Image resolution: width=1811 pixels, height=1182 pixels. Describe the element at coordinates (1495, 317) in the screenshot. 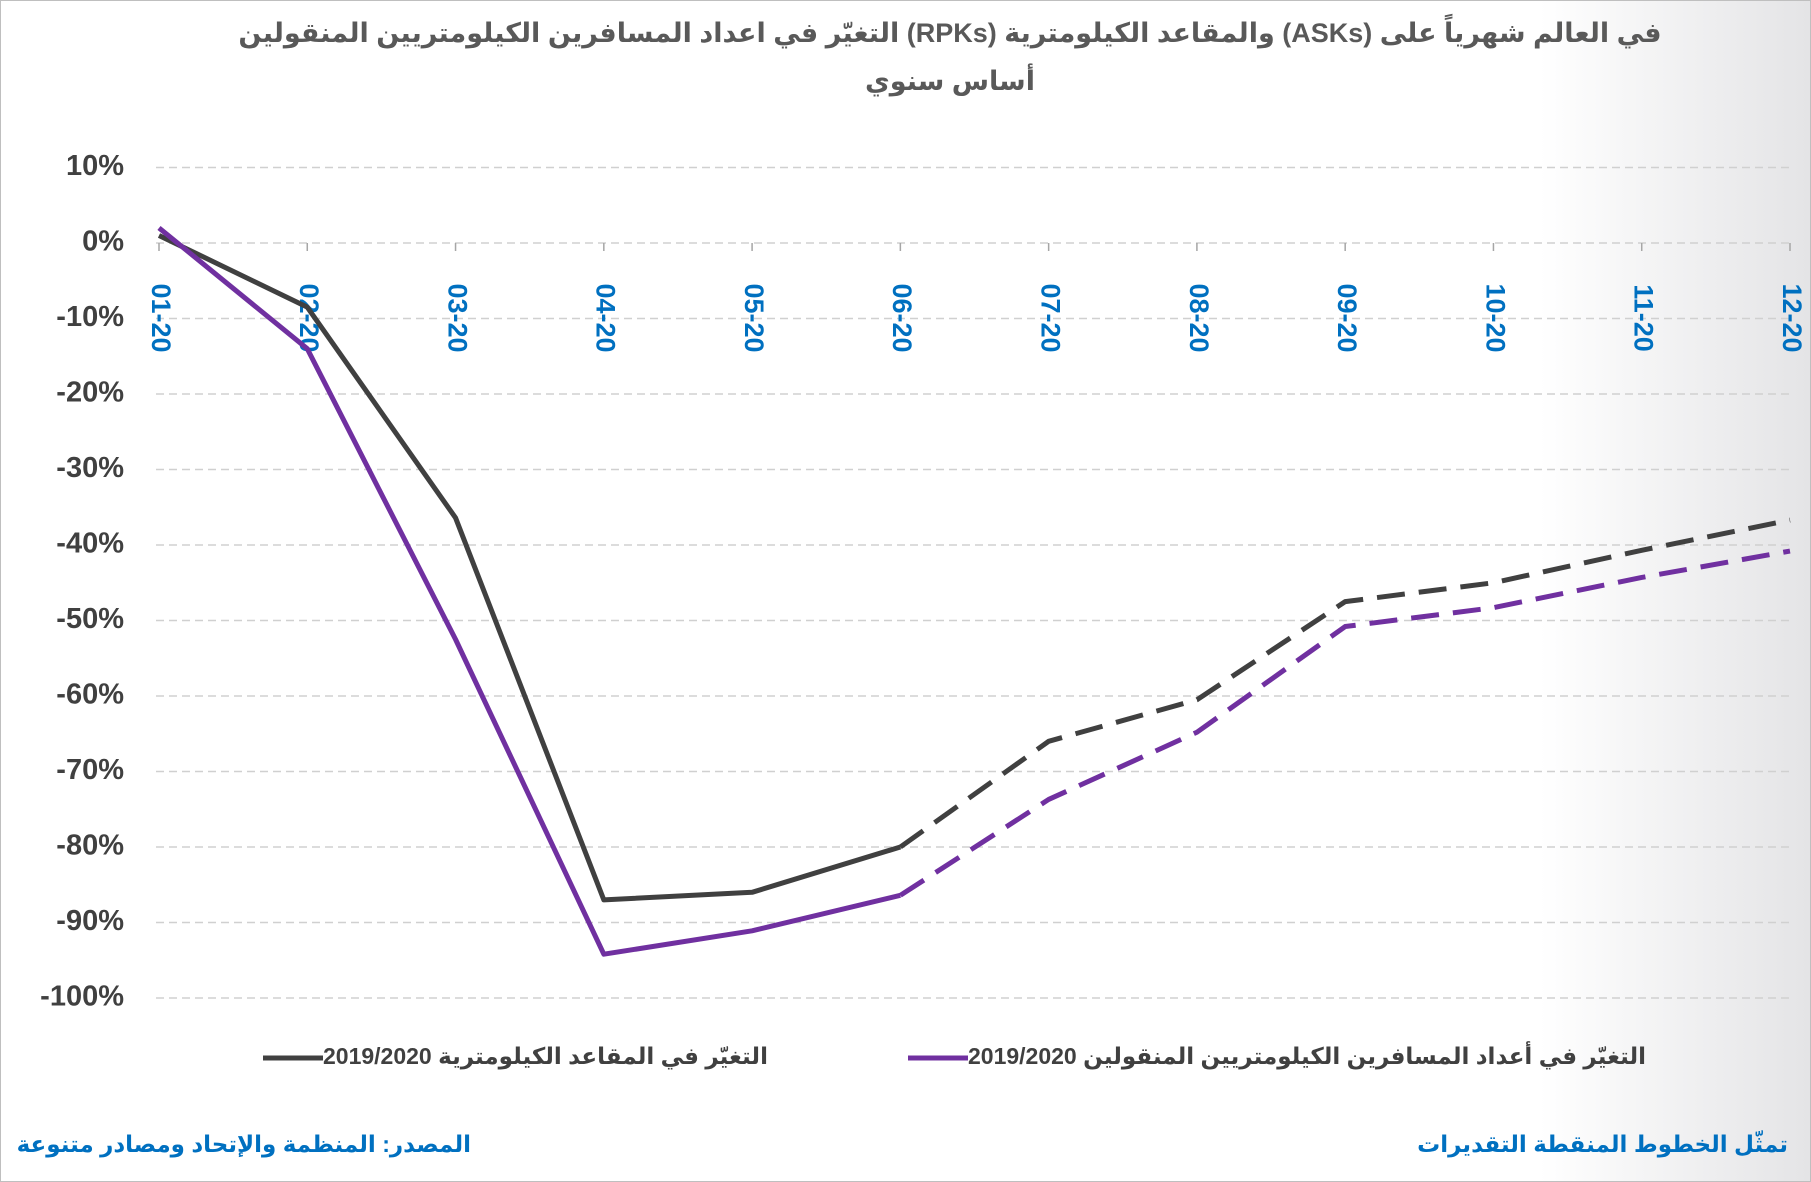

I see `x-tick-label: 10-20` at that location.